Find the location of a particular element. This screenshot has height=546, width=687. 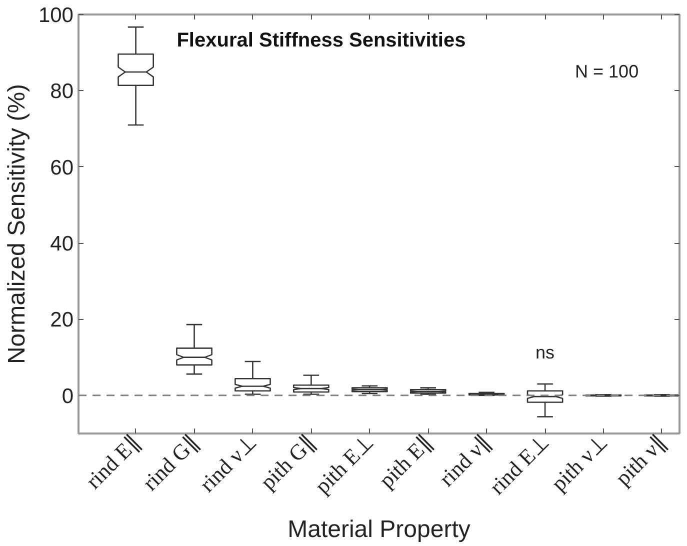

x-axis-title: Material Property is located at coordinates (379, 530).